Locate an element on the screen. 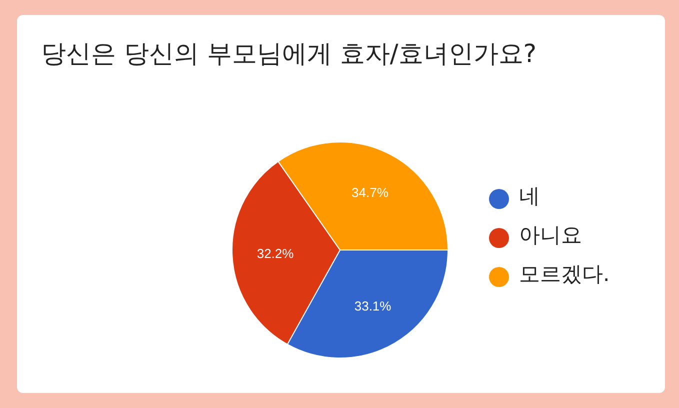 This screenshot has width=679, height=408. legend-label: 모르겠다. is located at coordinates (564, 274).